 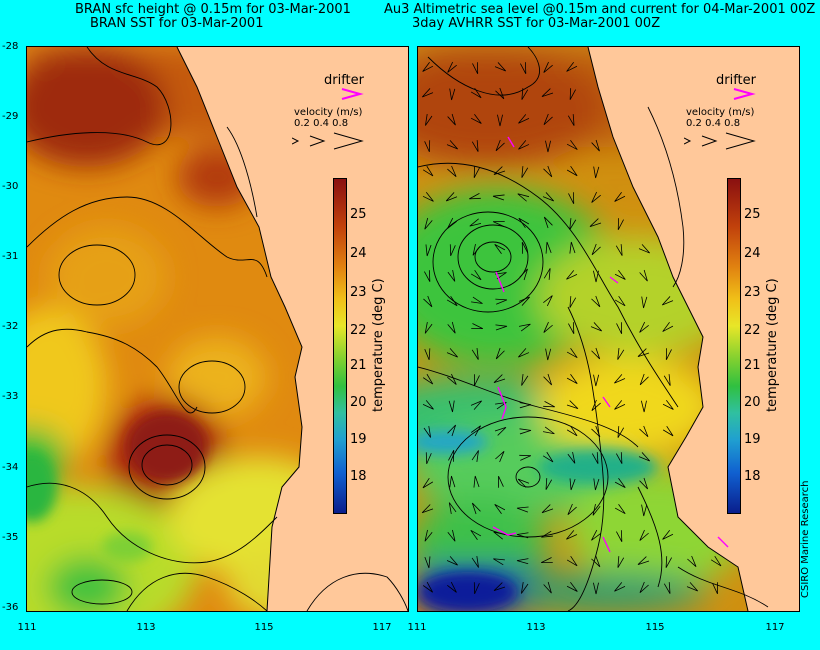 What do you see at coordinates (752, 365) in the screenshot?
I see `colorbar-tick: 21` at bounding box center [752, 365].